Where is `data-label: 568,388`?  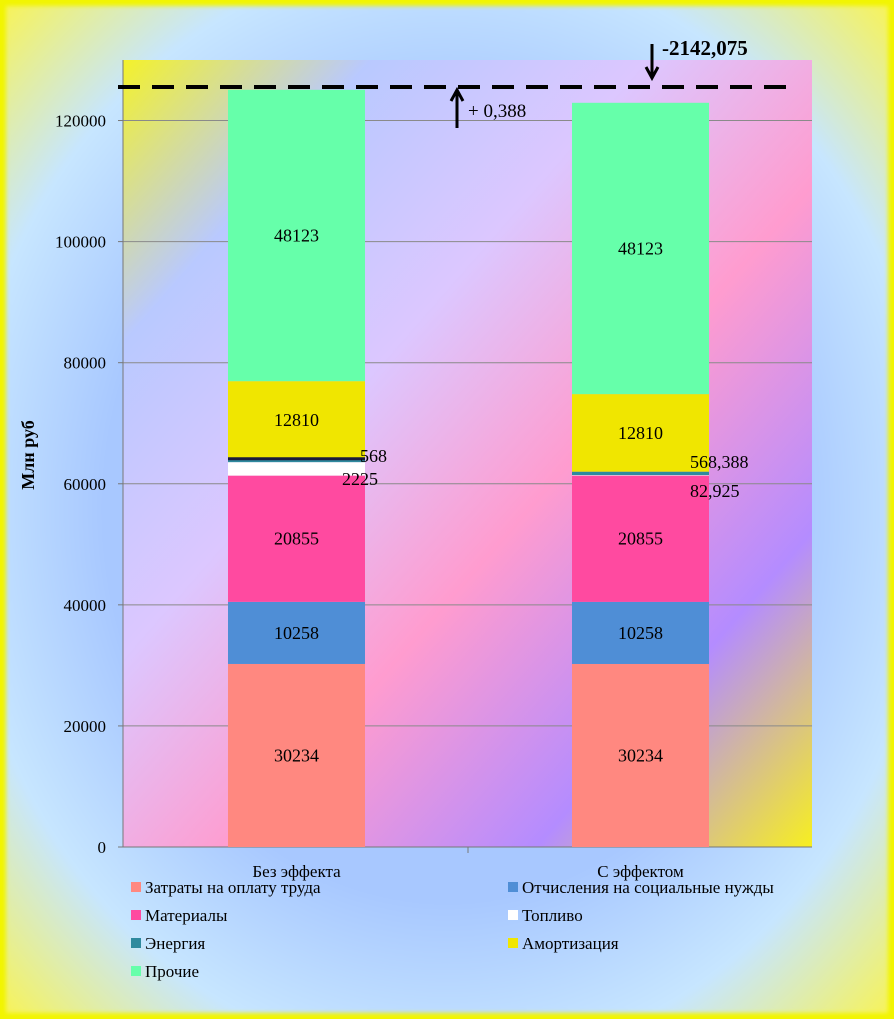 data-label: 568,388 is located at coordinates (719, 462).